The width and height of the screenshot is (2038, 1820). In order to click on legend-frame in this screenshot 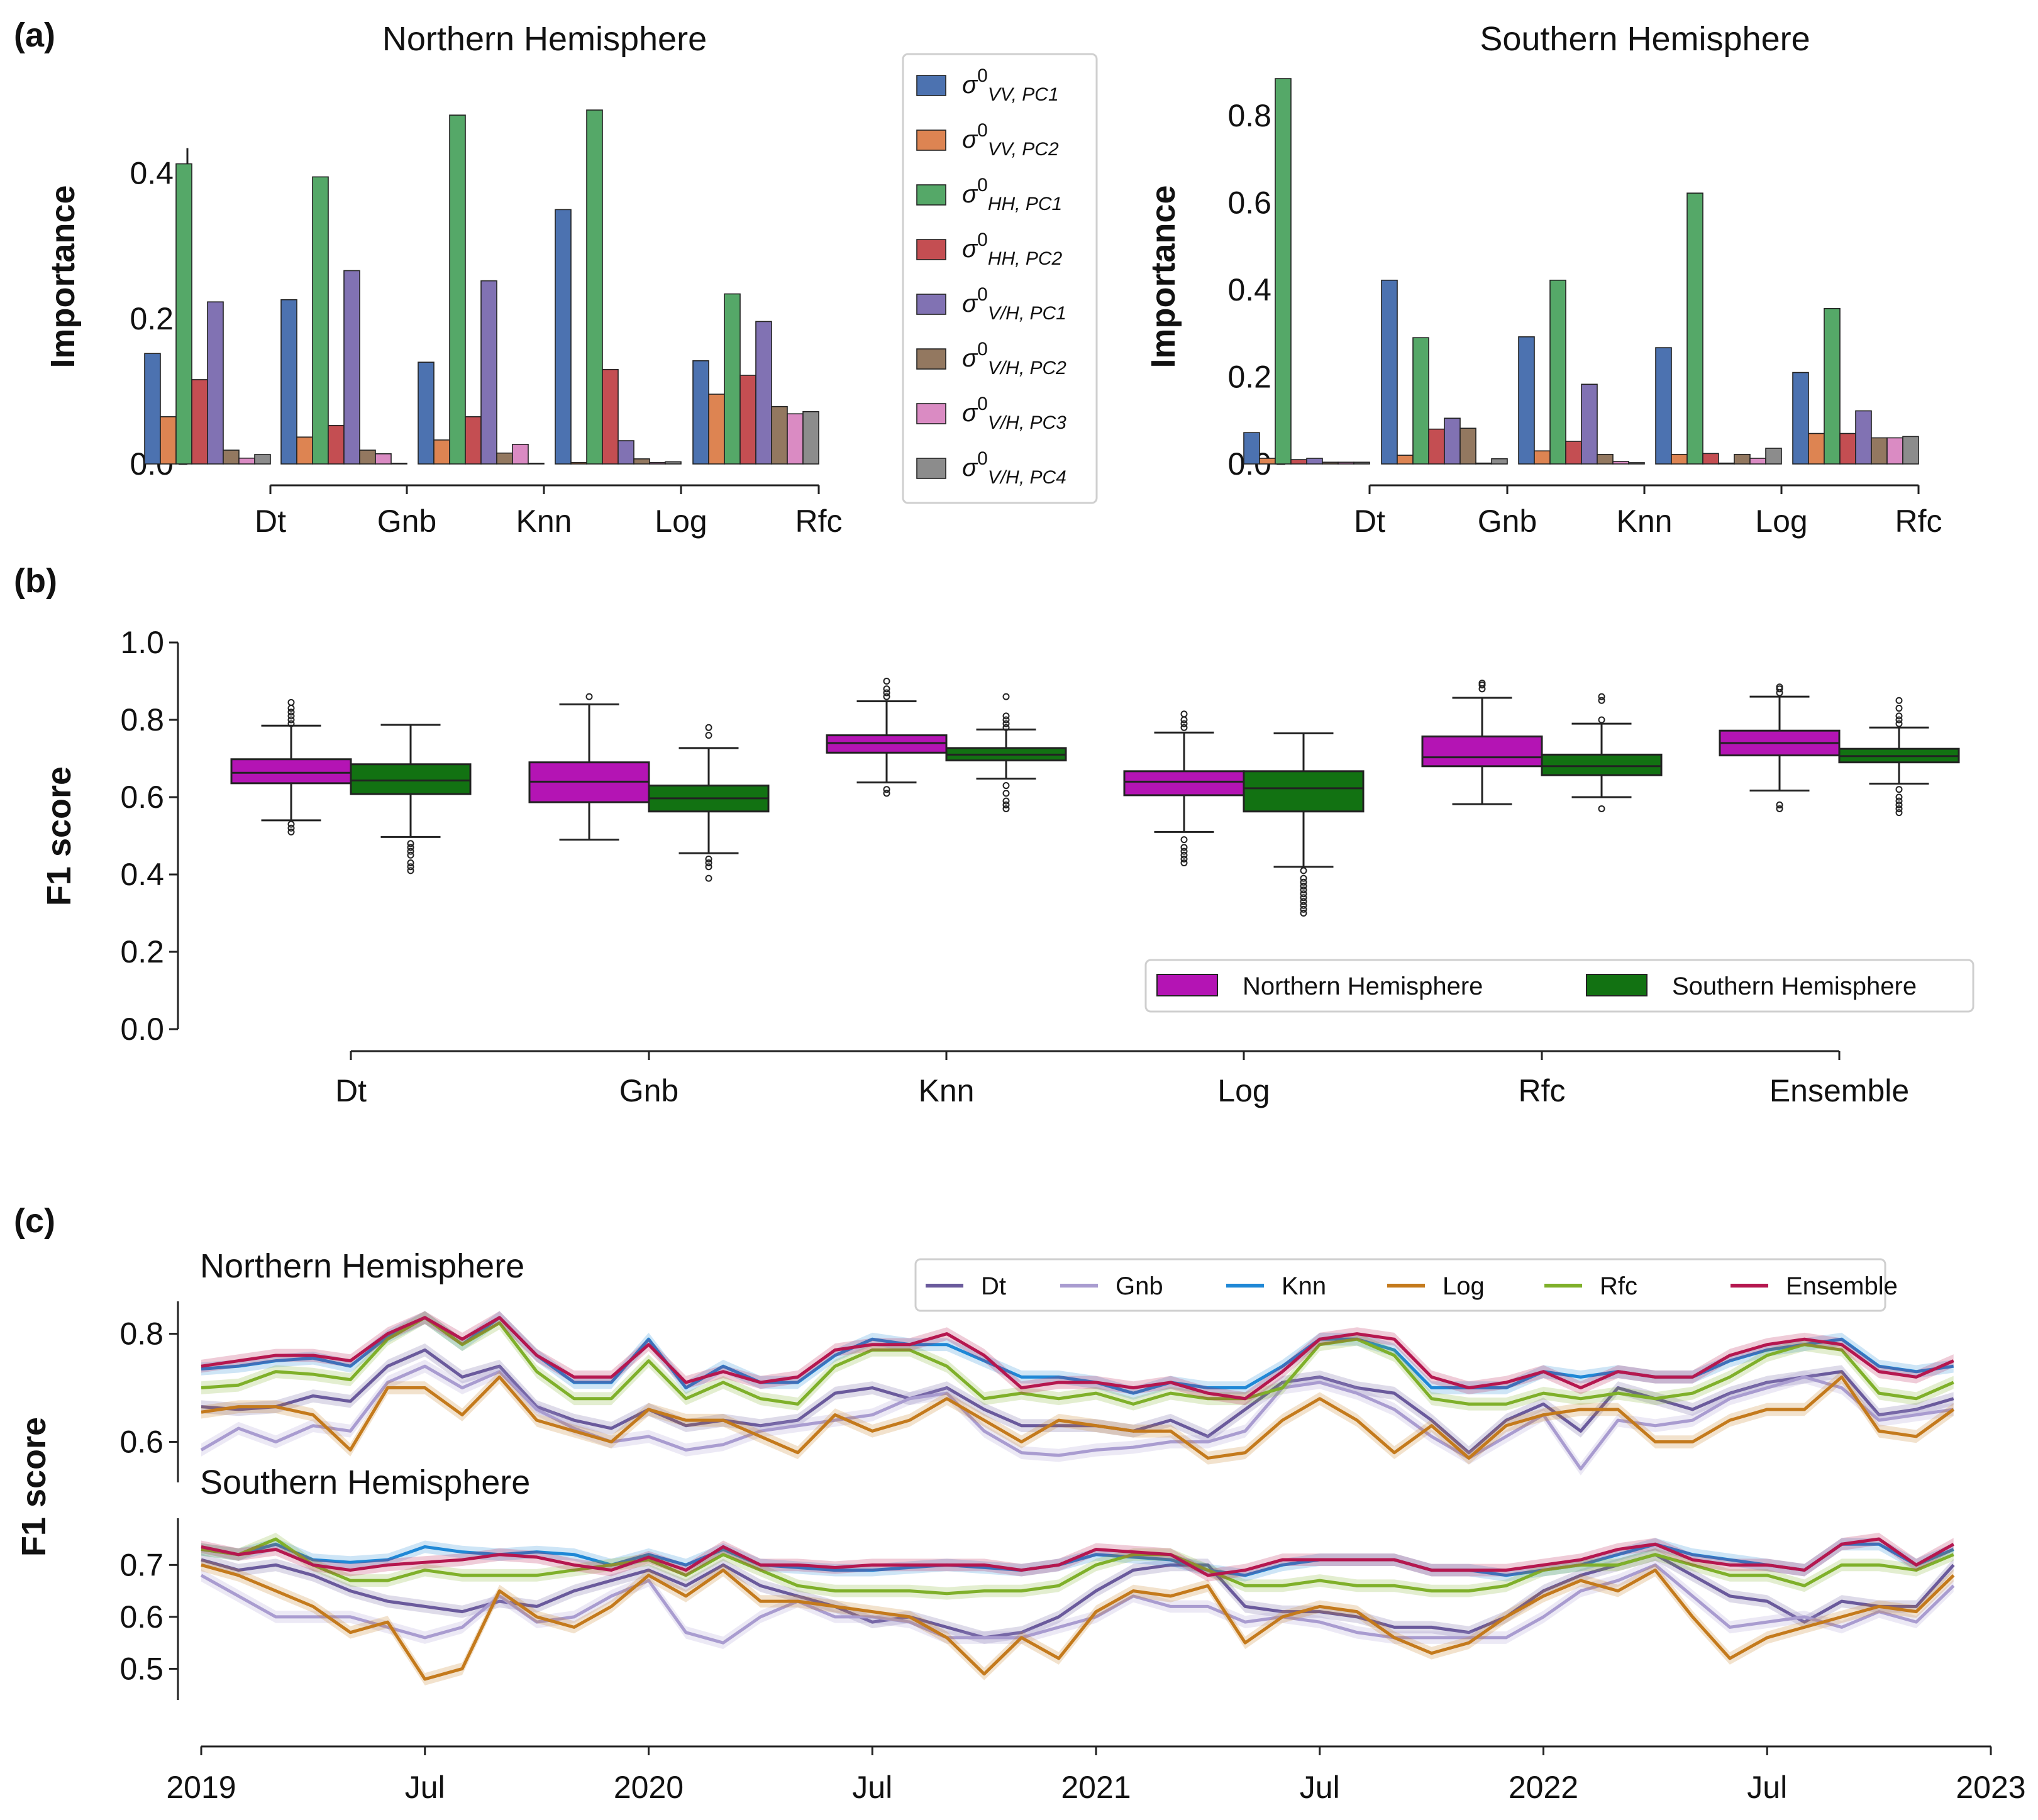, I will do `click(1559, 986)`.